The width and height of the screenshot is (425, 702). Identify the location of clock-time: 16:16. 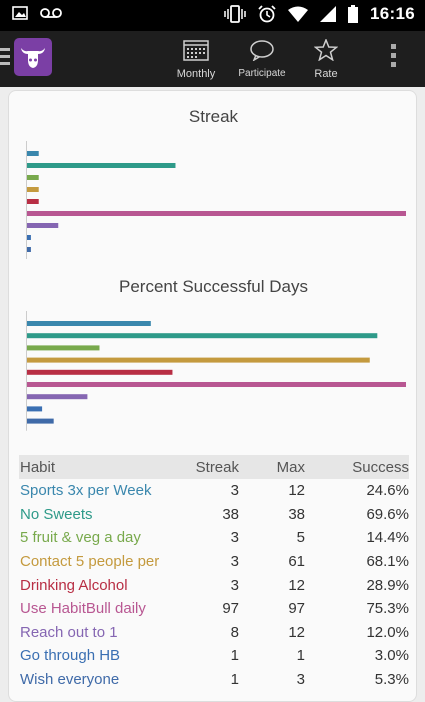
(392, 13).